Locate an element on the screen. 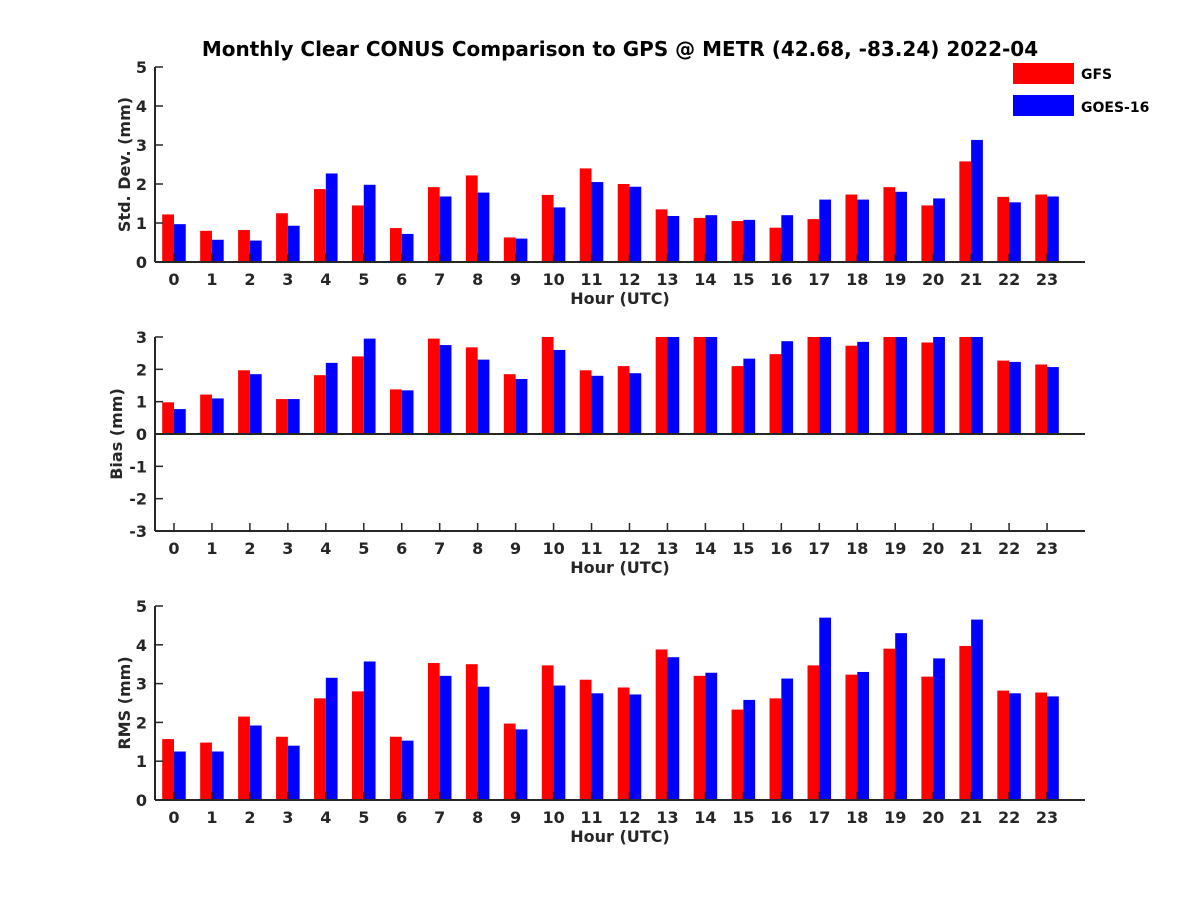 This screenshot has width=1200, height=900. legend-swatch-goes16 is located at coordinates (1043, 105).